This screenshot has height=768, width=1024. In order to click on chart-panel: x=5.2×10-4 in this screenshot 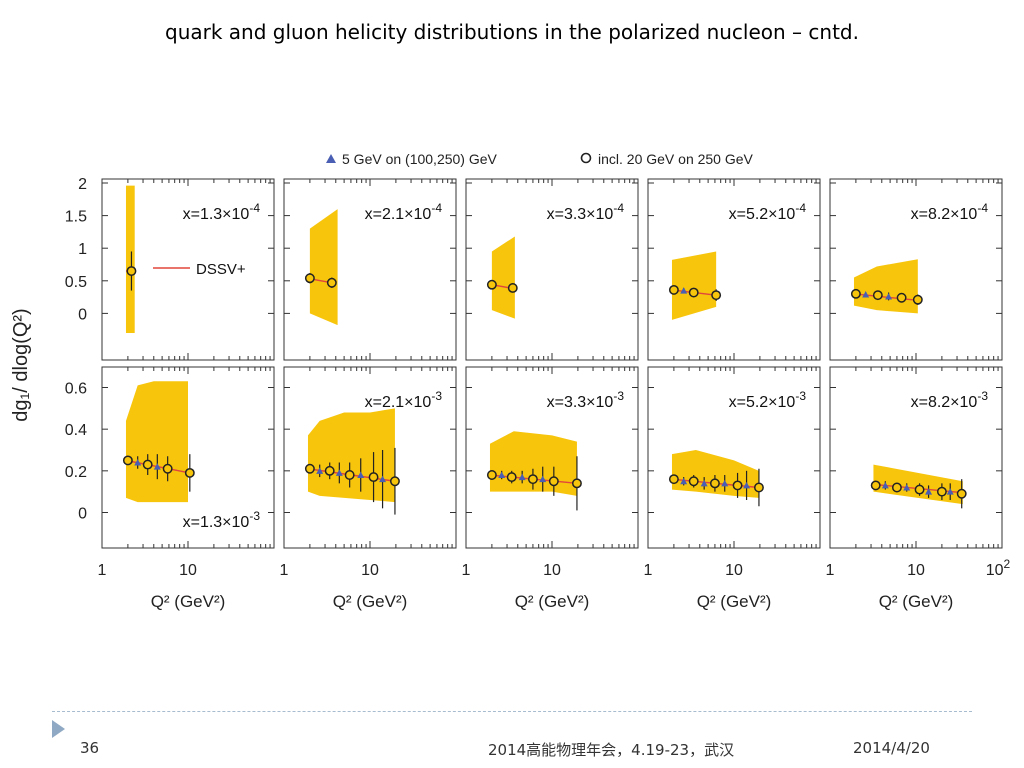, I will do `click(734, 269)`.